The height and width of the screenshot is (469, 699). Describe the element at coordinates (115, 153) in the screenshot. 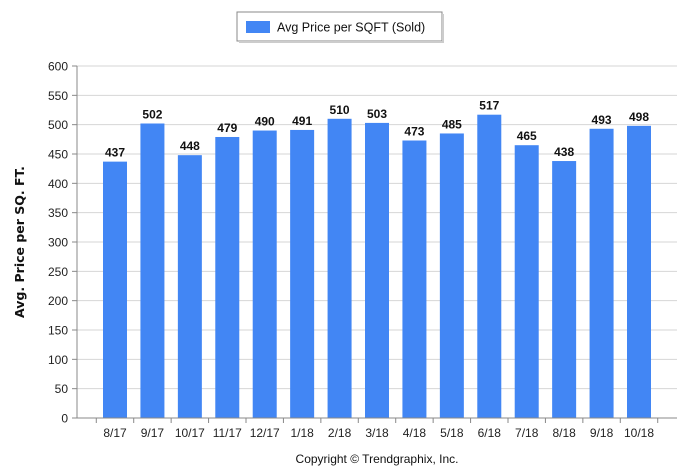

I see `data-label: 437` at that location.